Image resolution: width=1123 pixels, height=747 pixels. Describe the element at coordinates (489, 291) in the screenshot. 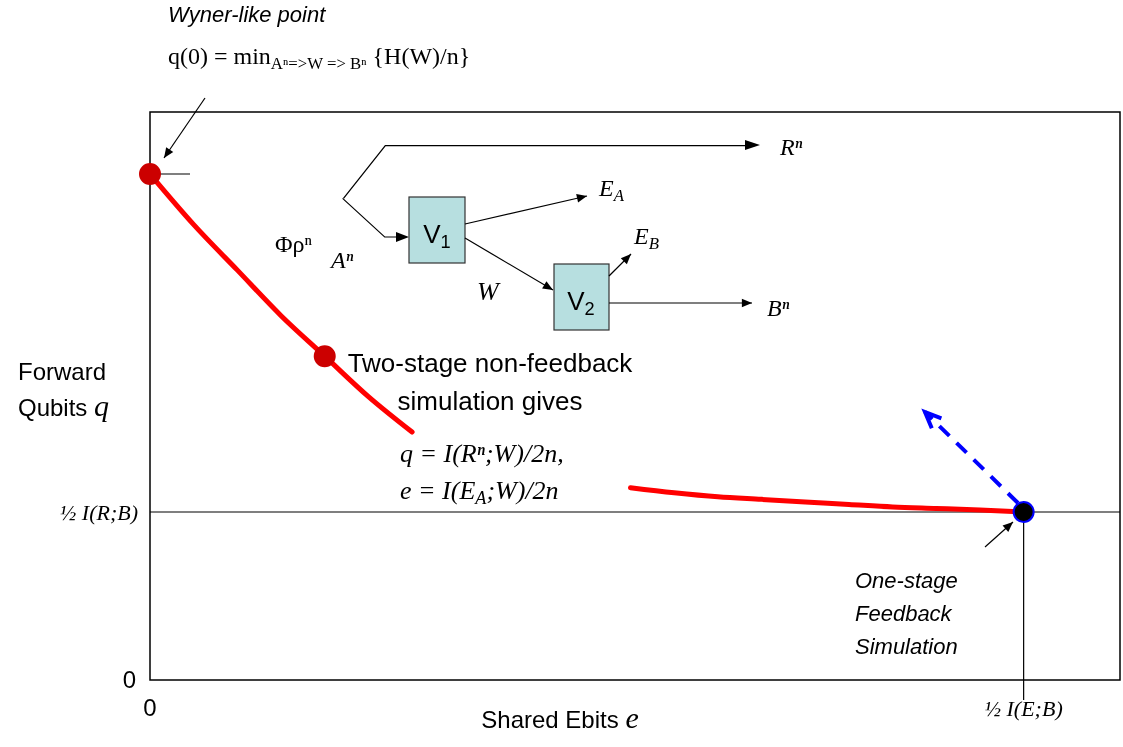

I see `annotation: W` at that location.